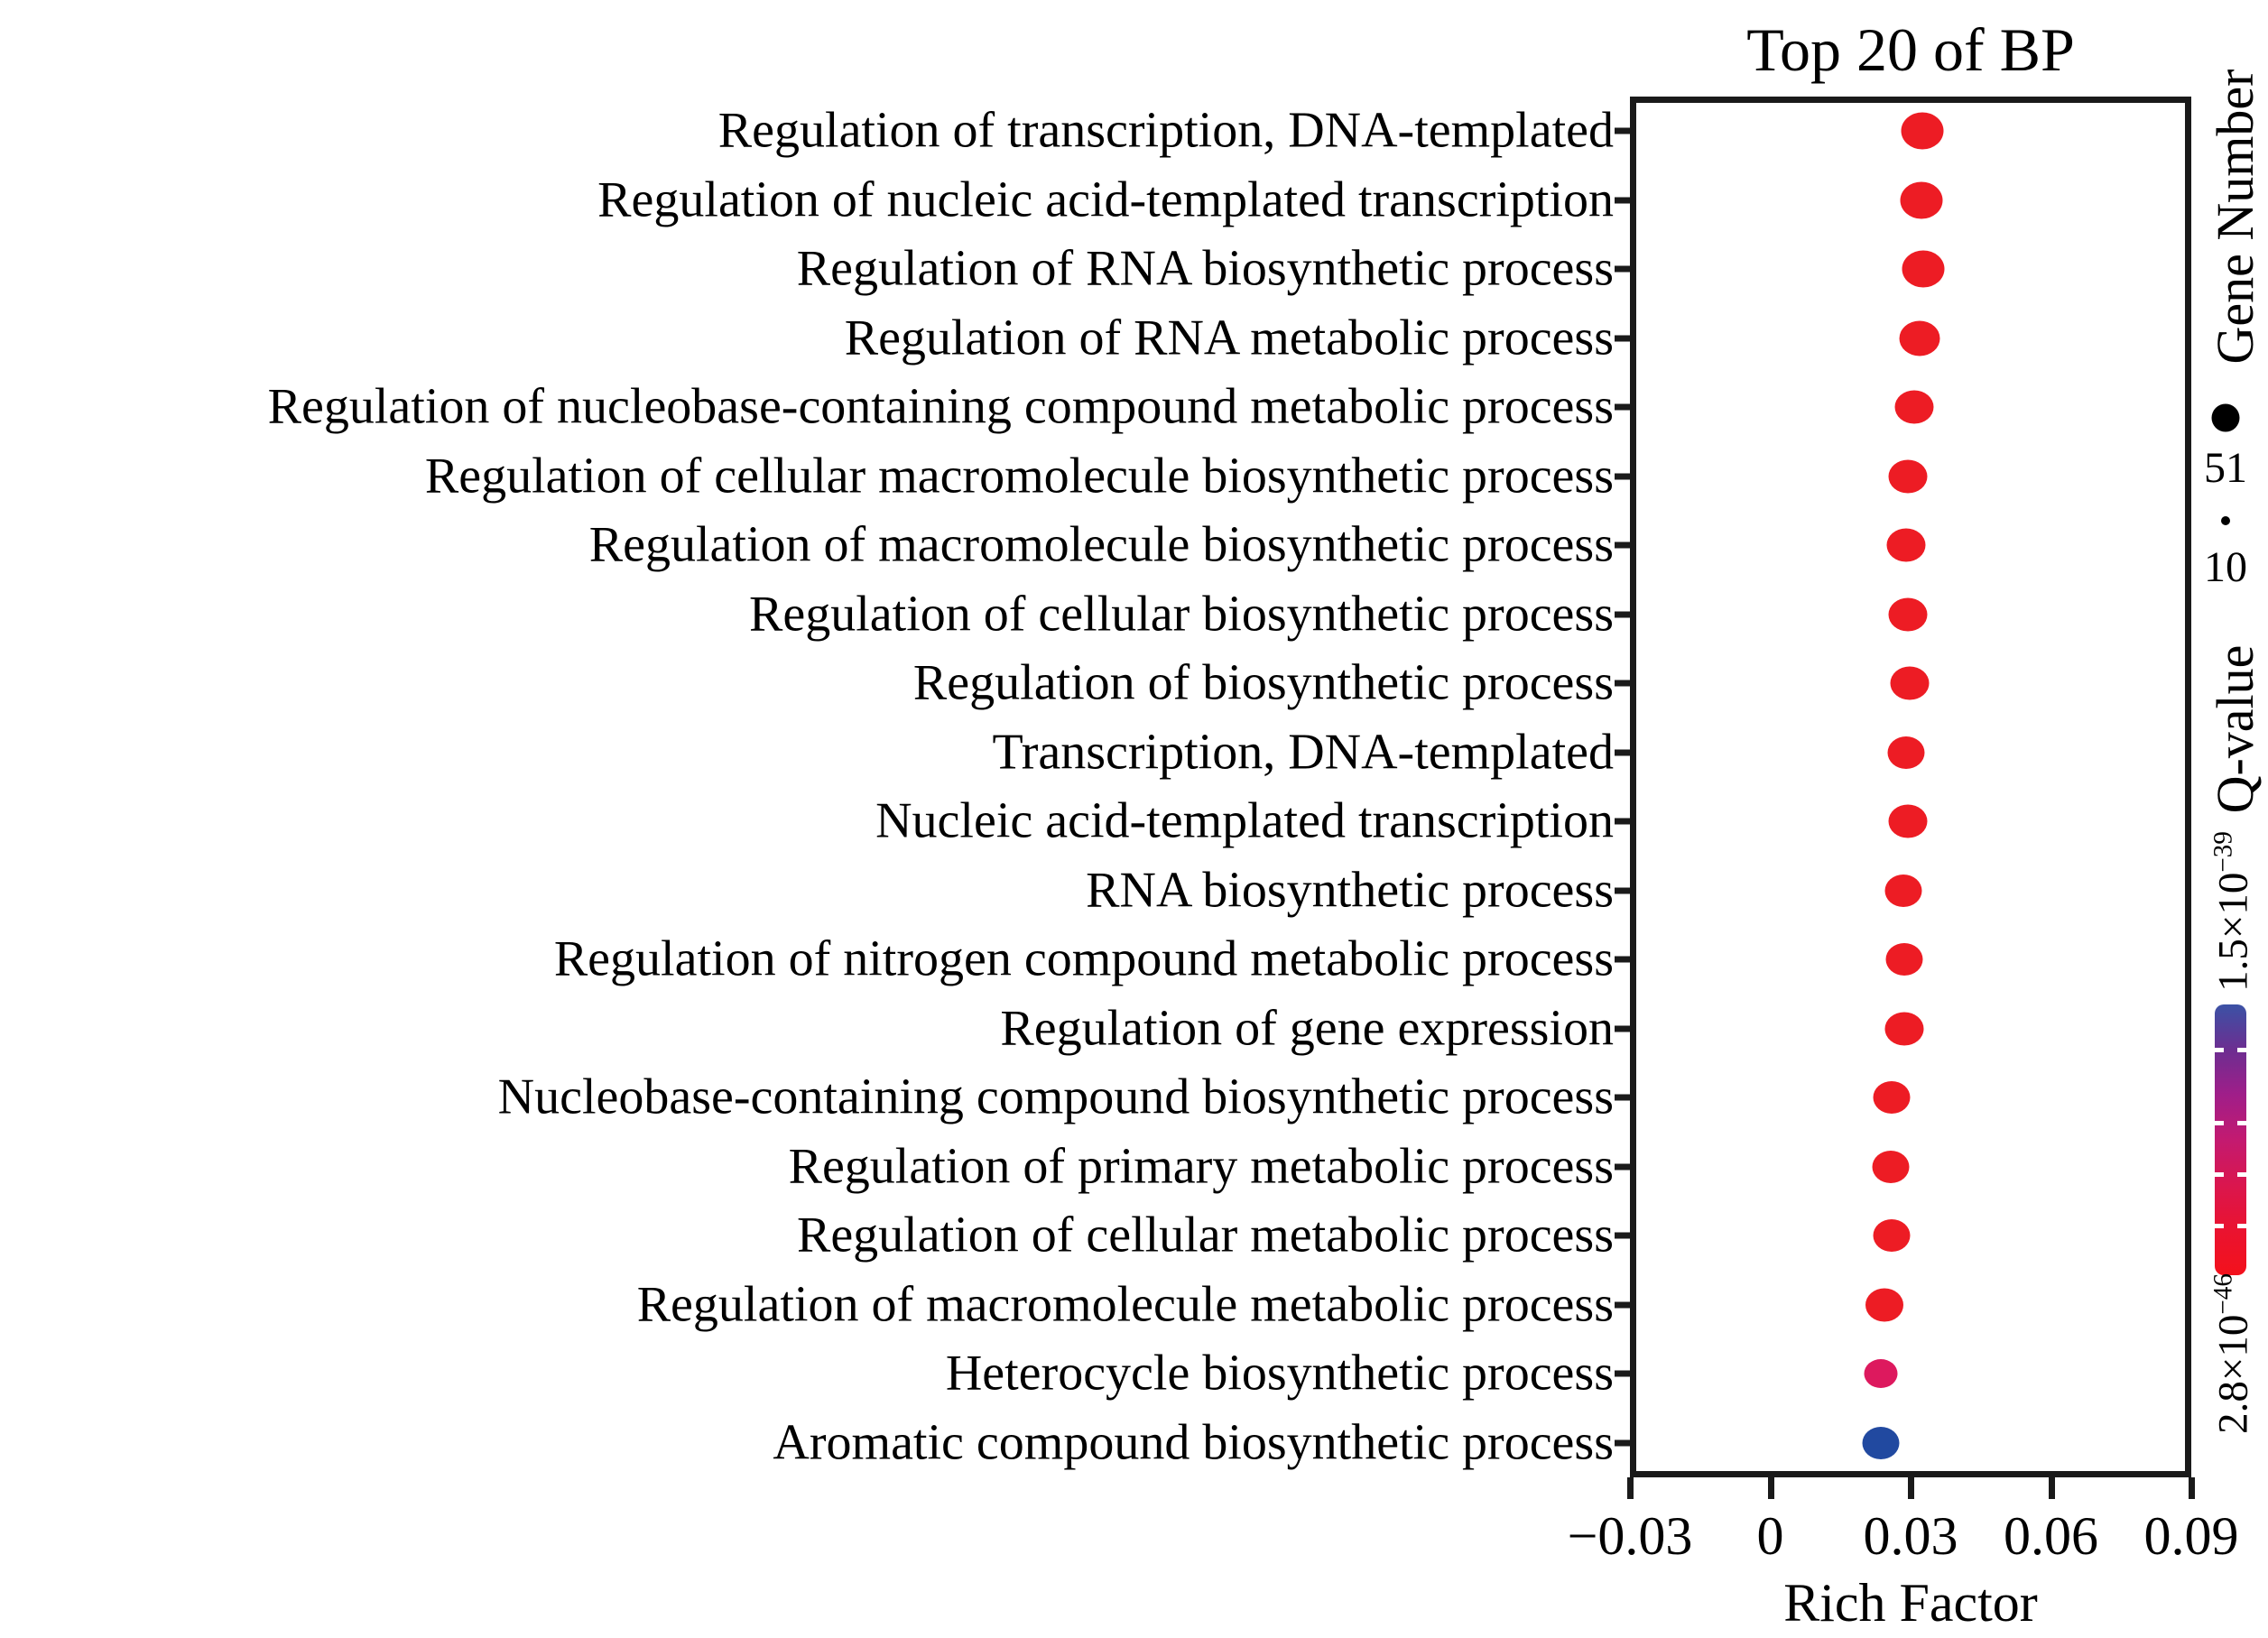 This screenshot has width=2268, height=1638. What do you see at coordinates (1263, 682) in the screenshot?
I see `y-axis-label: Regulation of biosynthetic process` at bounding box center [1263, 682].